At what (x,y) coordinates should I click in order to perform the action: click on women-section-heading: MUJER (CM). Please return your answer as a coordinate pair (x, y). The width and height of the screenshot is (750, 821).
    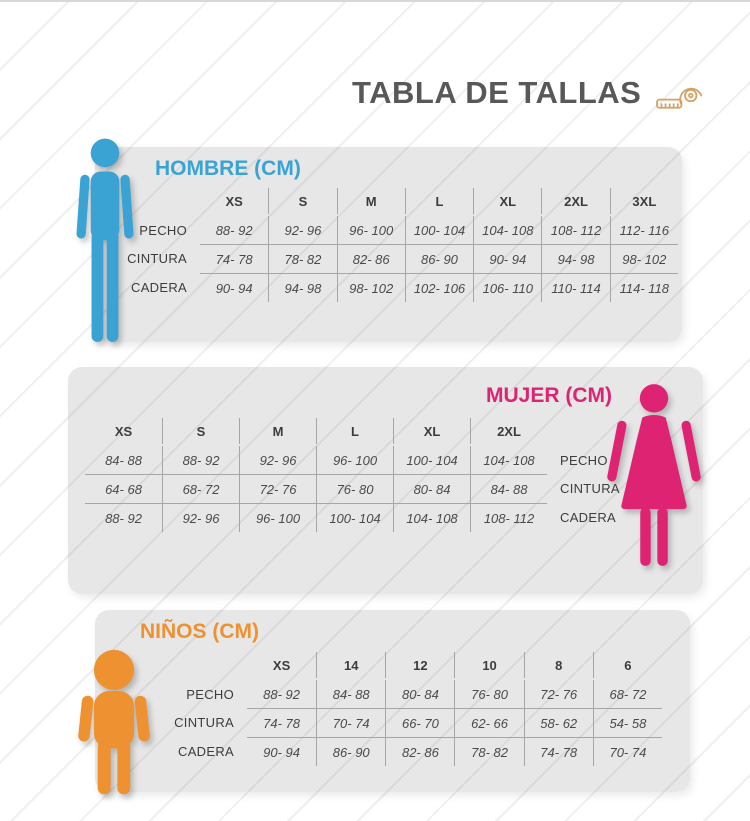
    Looking at the image, I should click on (549, 395).